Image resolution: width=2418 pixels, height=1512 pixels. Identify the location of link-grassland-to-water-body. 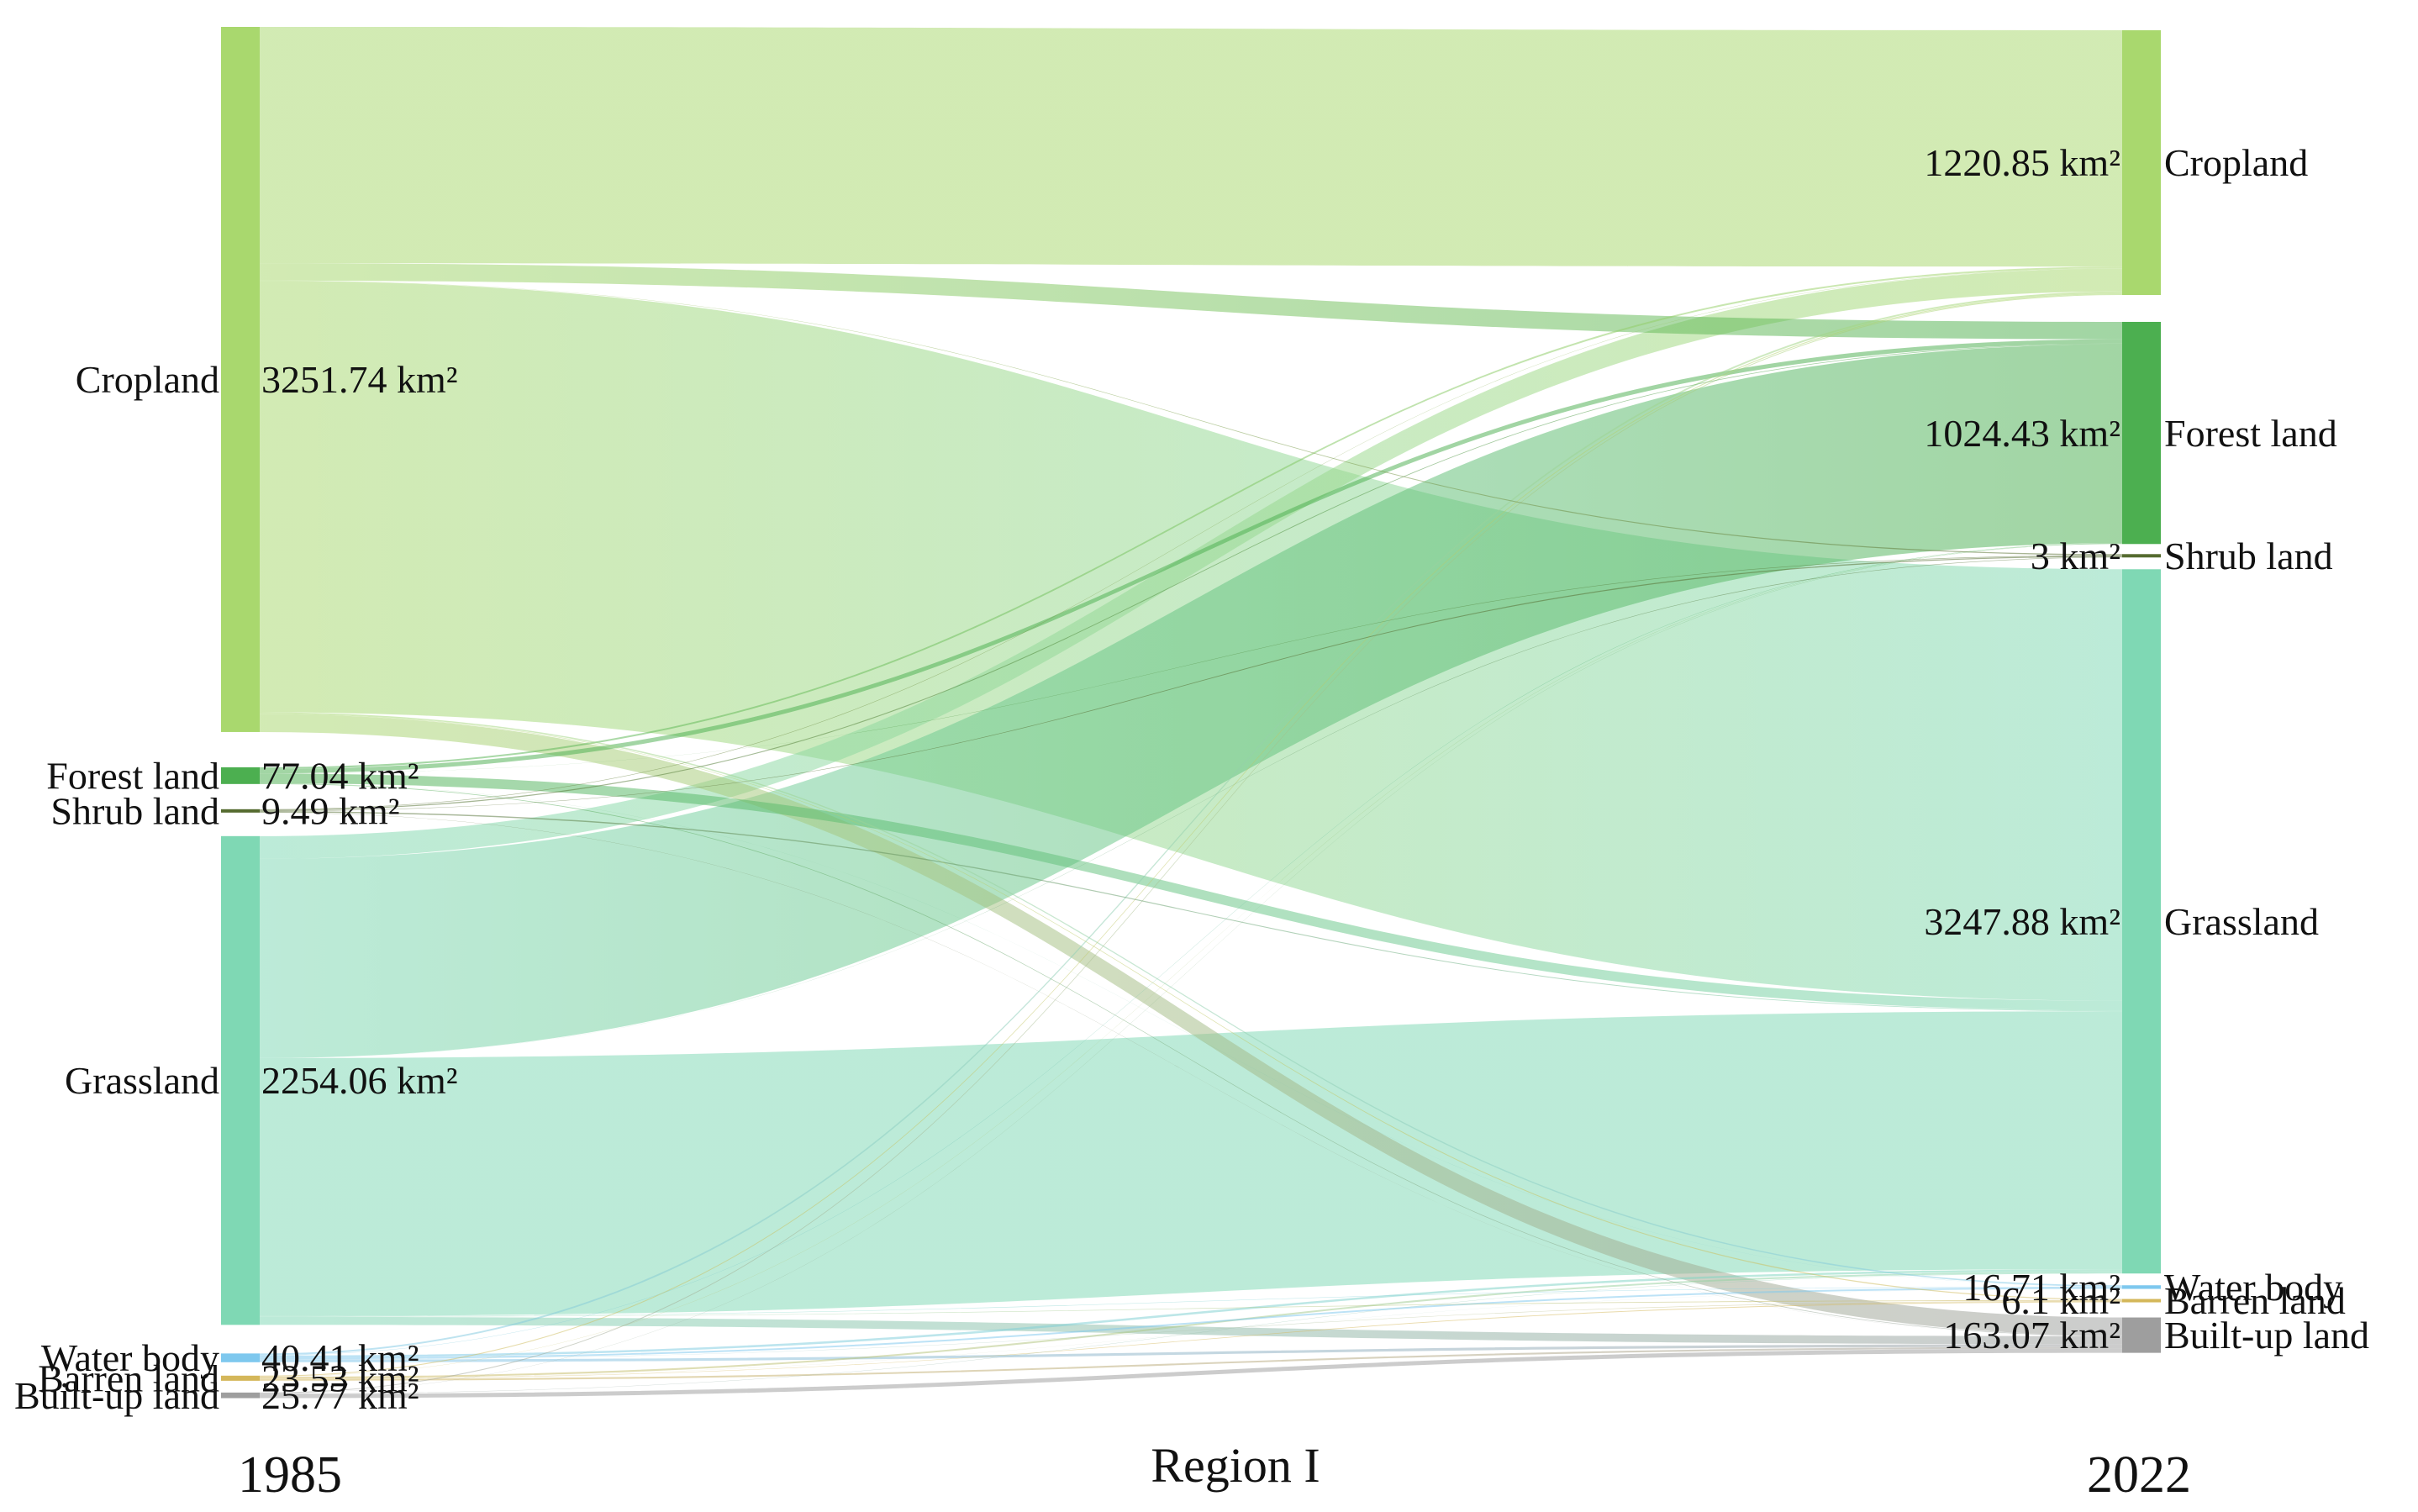
(1191, 1301).